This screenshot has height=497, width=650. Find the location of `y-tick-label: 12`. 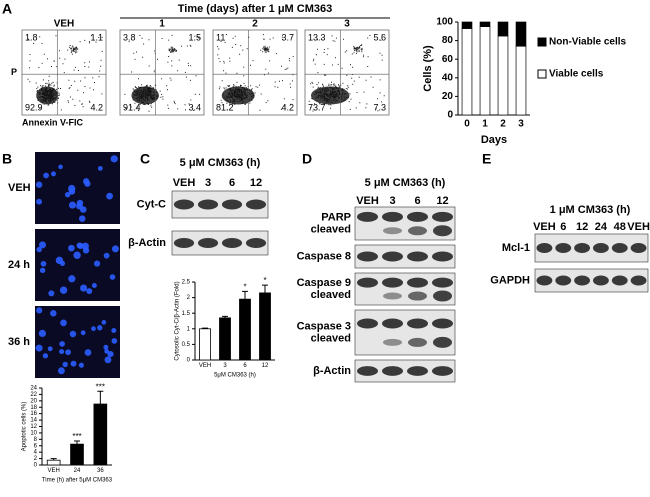

y-tick-label: 12 is located at coordinates (33, 427).